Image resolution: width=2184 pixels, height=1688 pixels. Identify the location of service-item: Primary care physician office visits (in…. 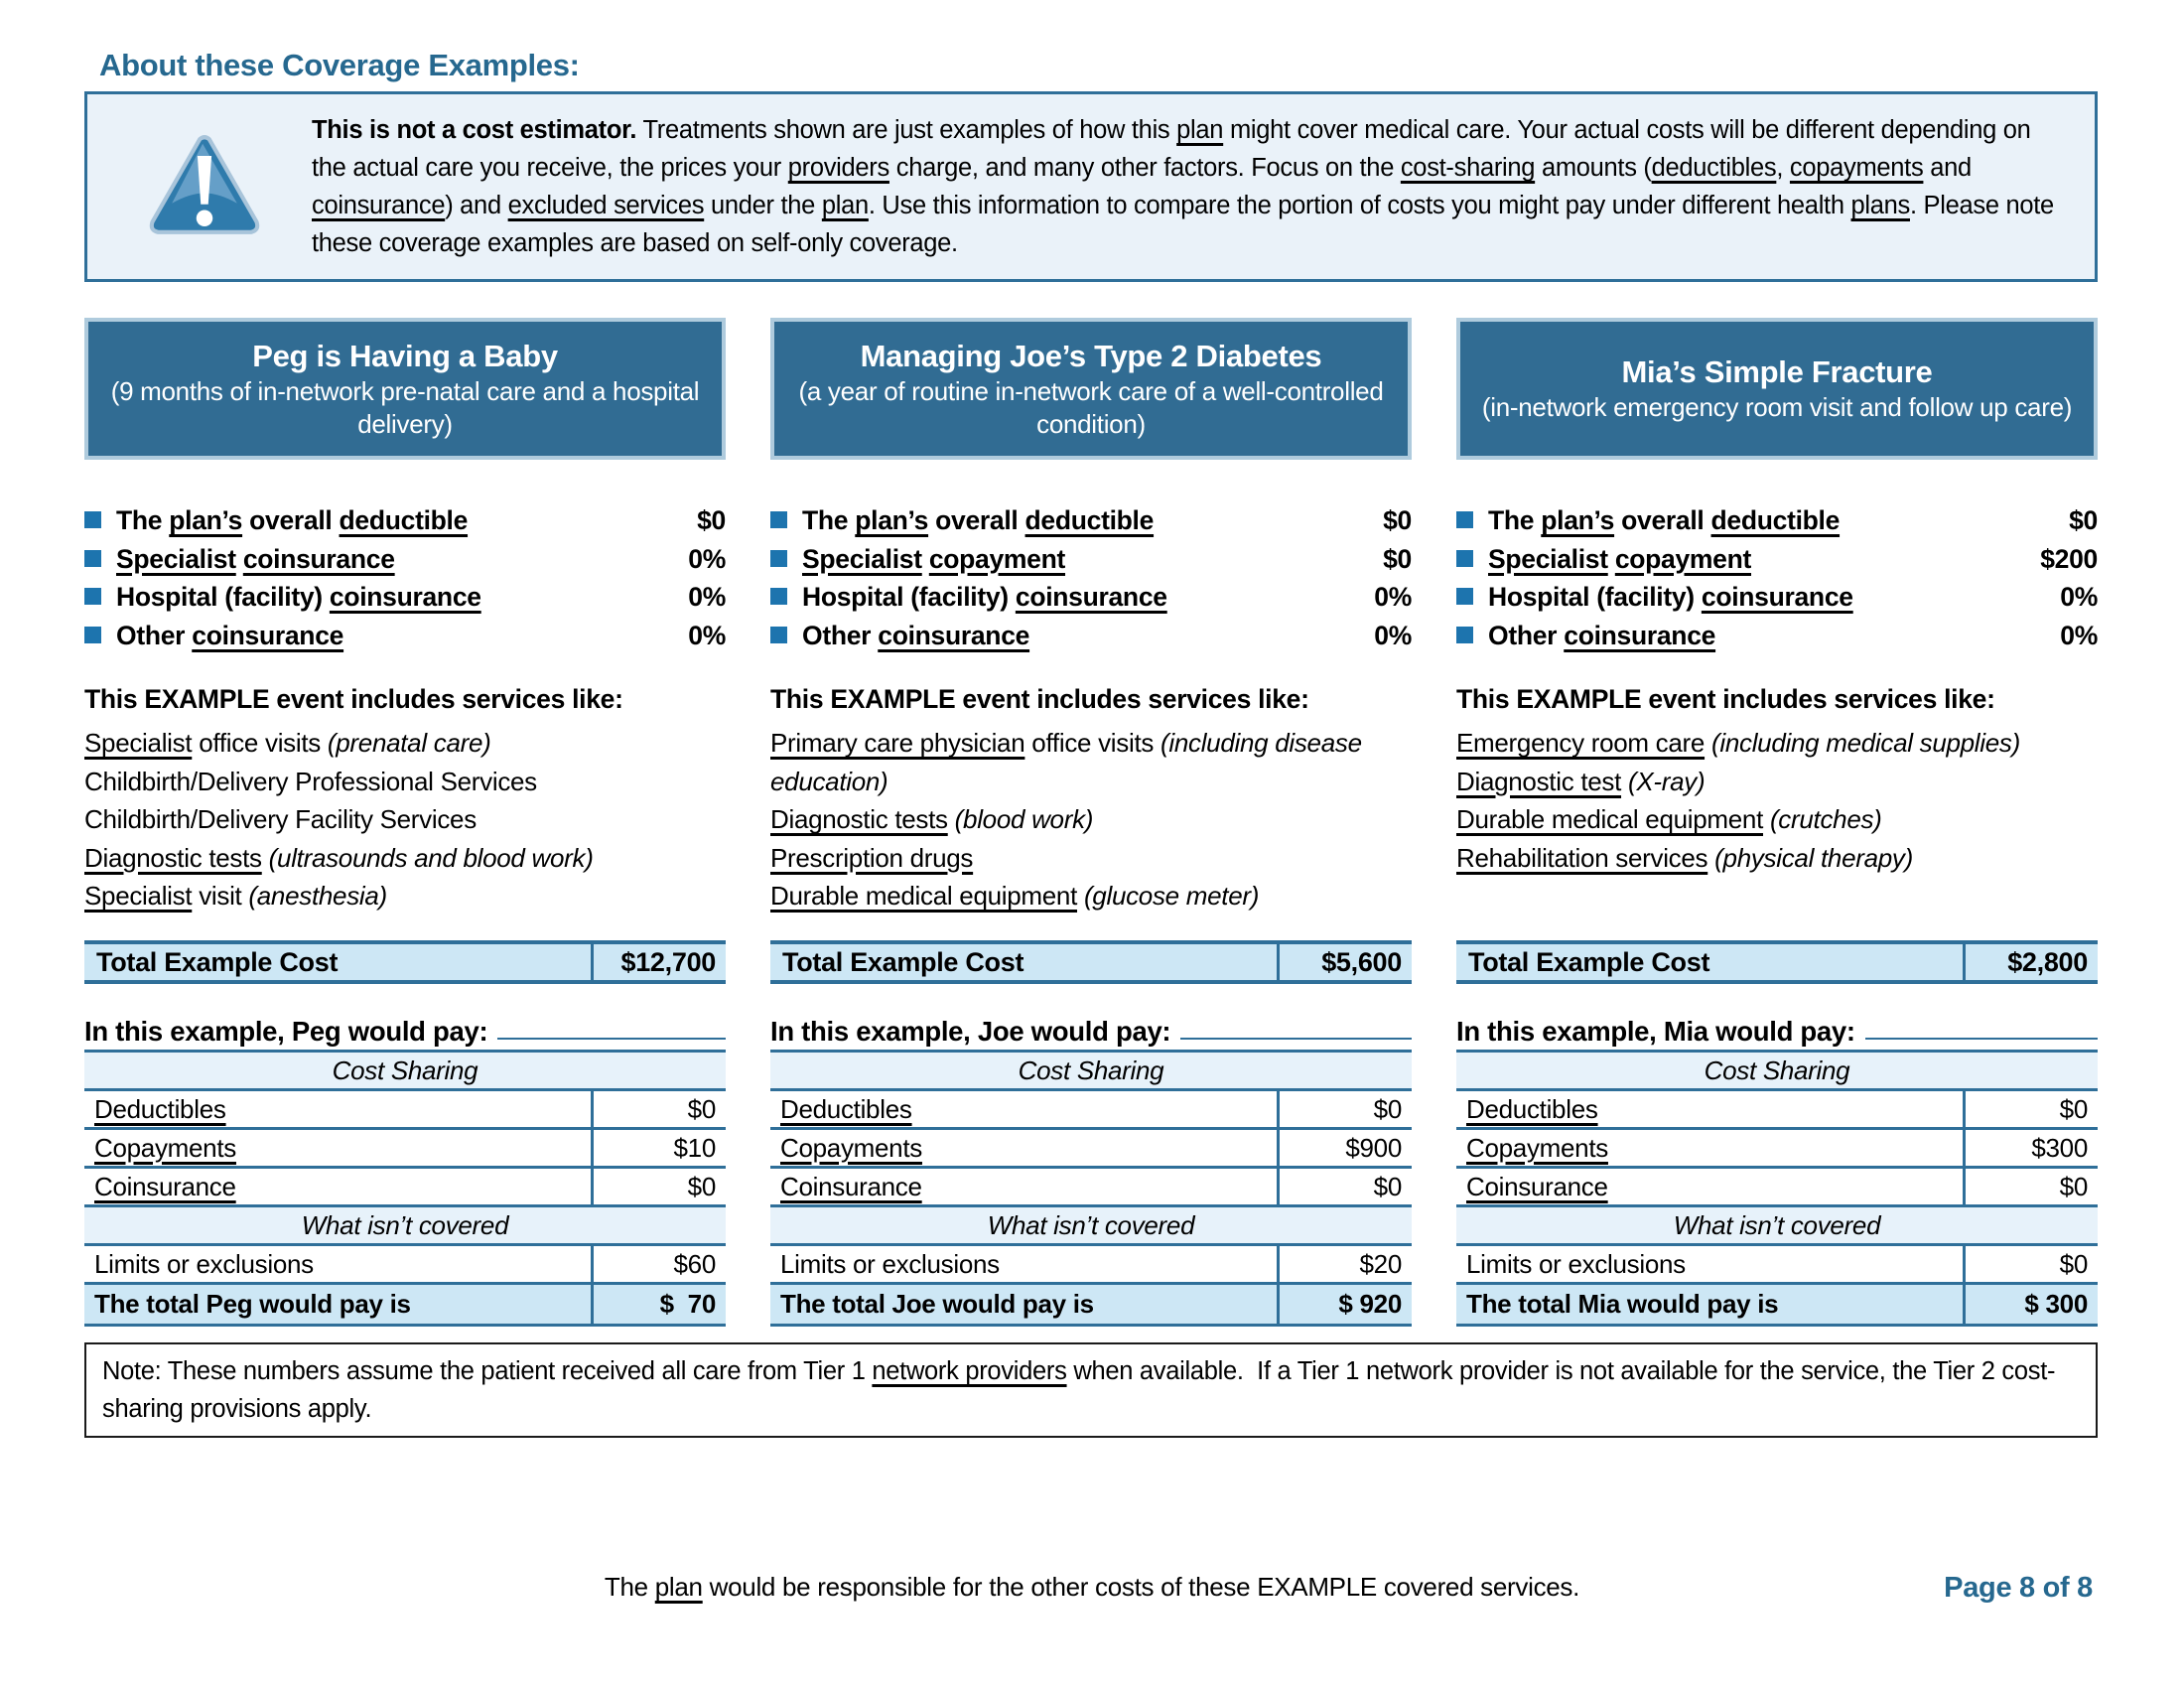
(1066, 762).